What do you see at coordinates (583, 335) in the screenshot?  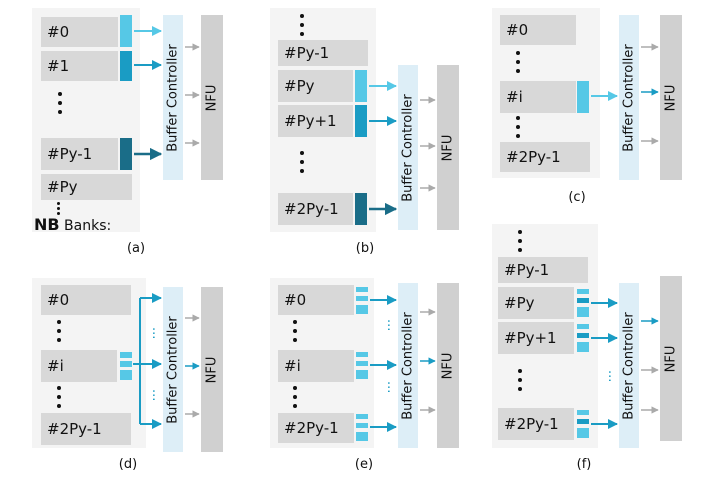 I see `selected-f-py+1-b` at bounding box center [583, 335].